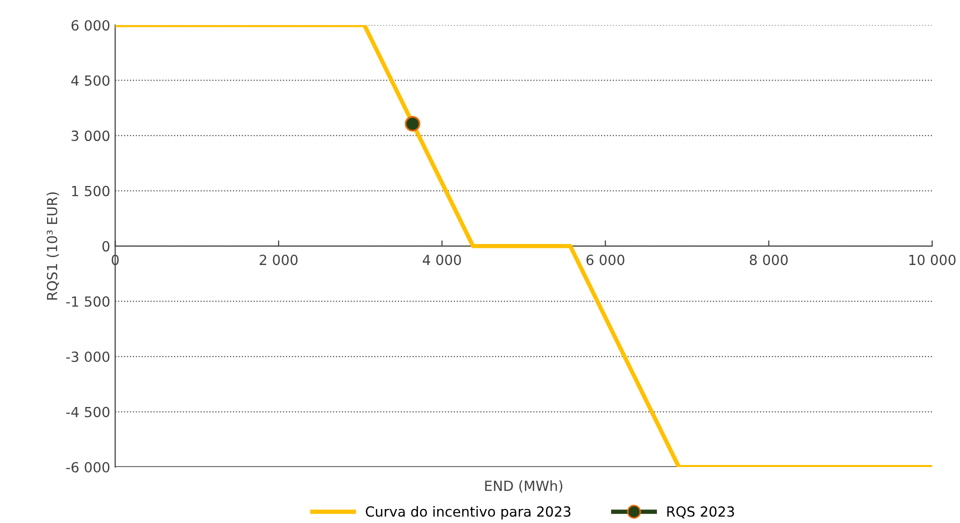 The width and height of the screenshot is (960, 523). What do you see at coordinates (769, 260) in the screenshot?
I see `x-tick-label: 8 000` at bounding box center [769, 260].